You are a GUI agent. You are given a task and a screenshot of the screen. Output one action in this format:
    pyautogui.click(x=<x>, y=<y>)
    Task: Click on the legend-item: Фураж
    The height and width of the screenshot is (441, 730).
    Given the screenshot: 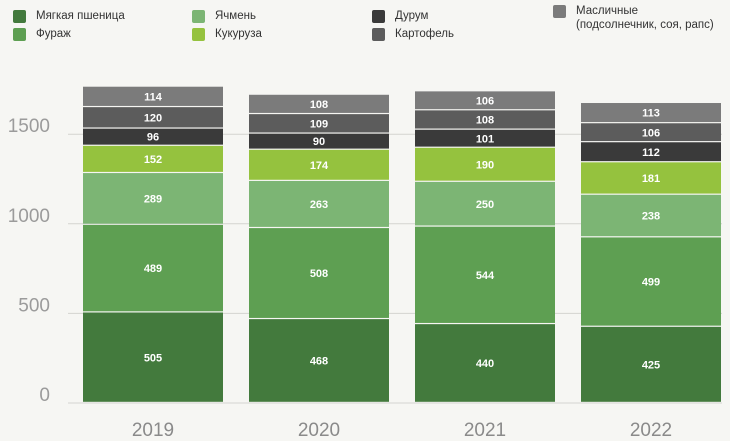 What is the action you would take?
    pyautogui.click(x=42, y=34)
    